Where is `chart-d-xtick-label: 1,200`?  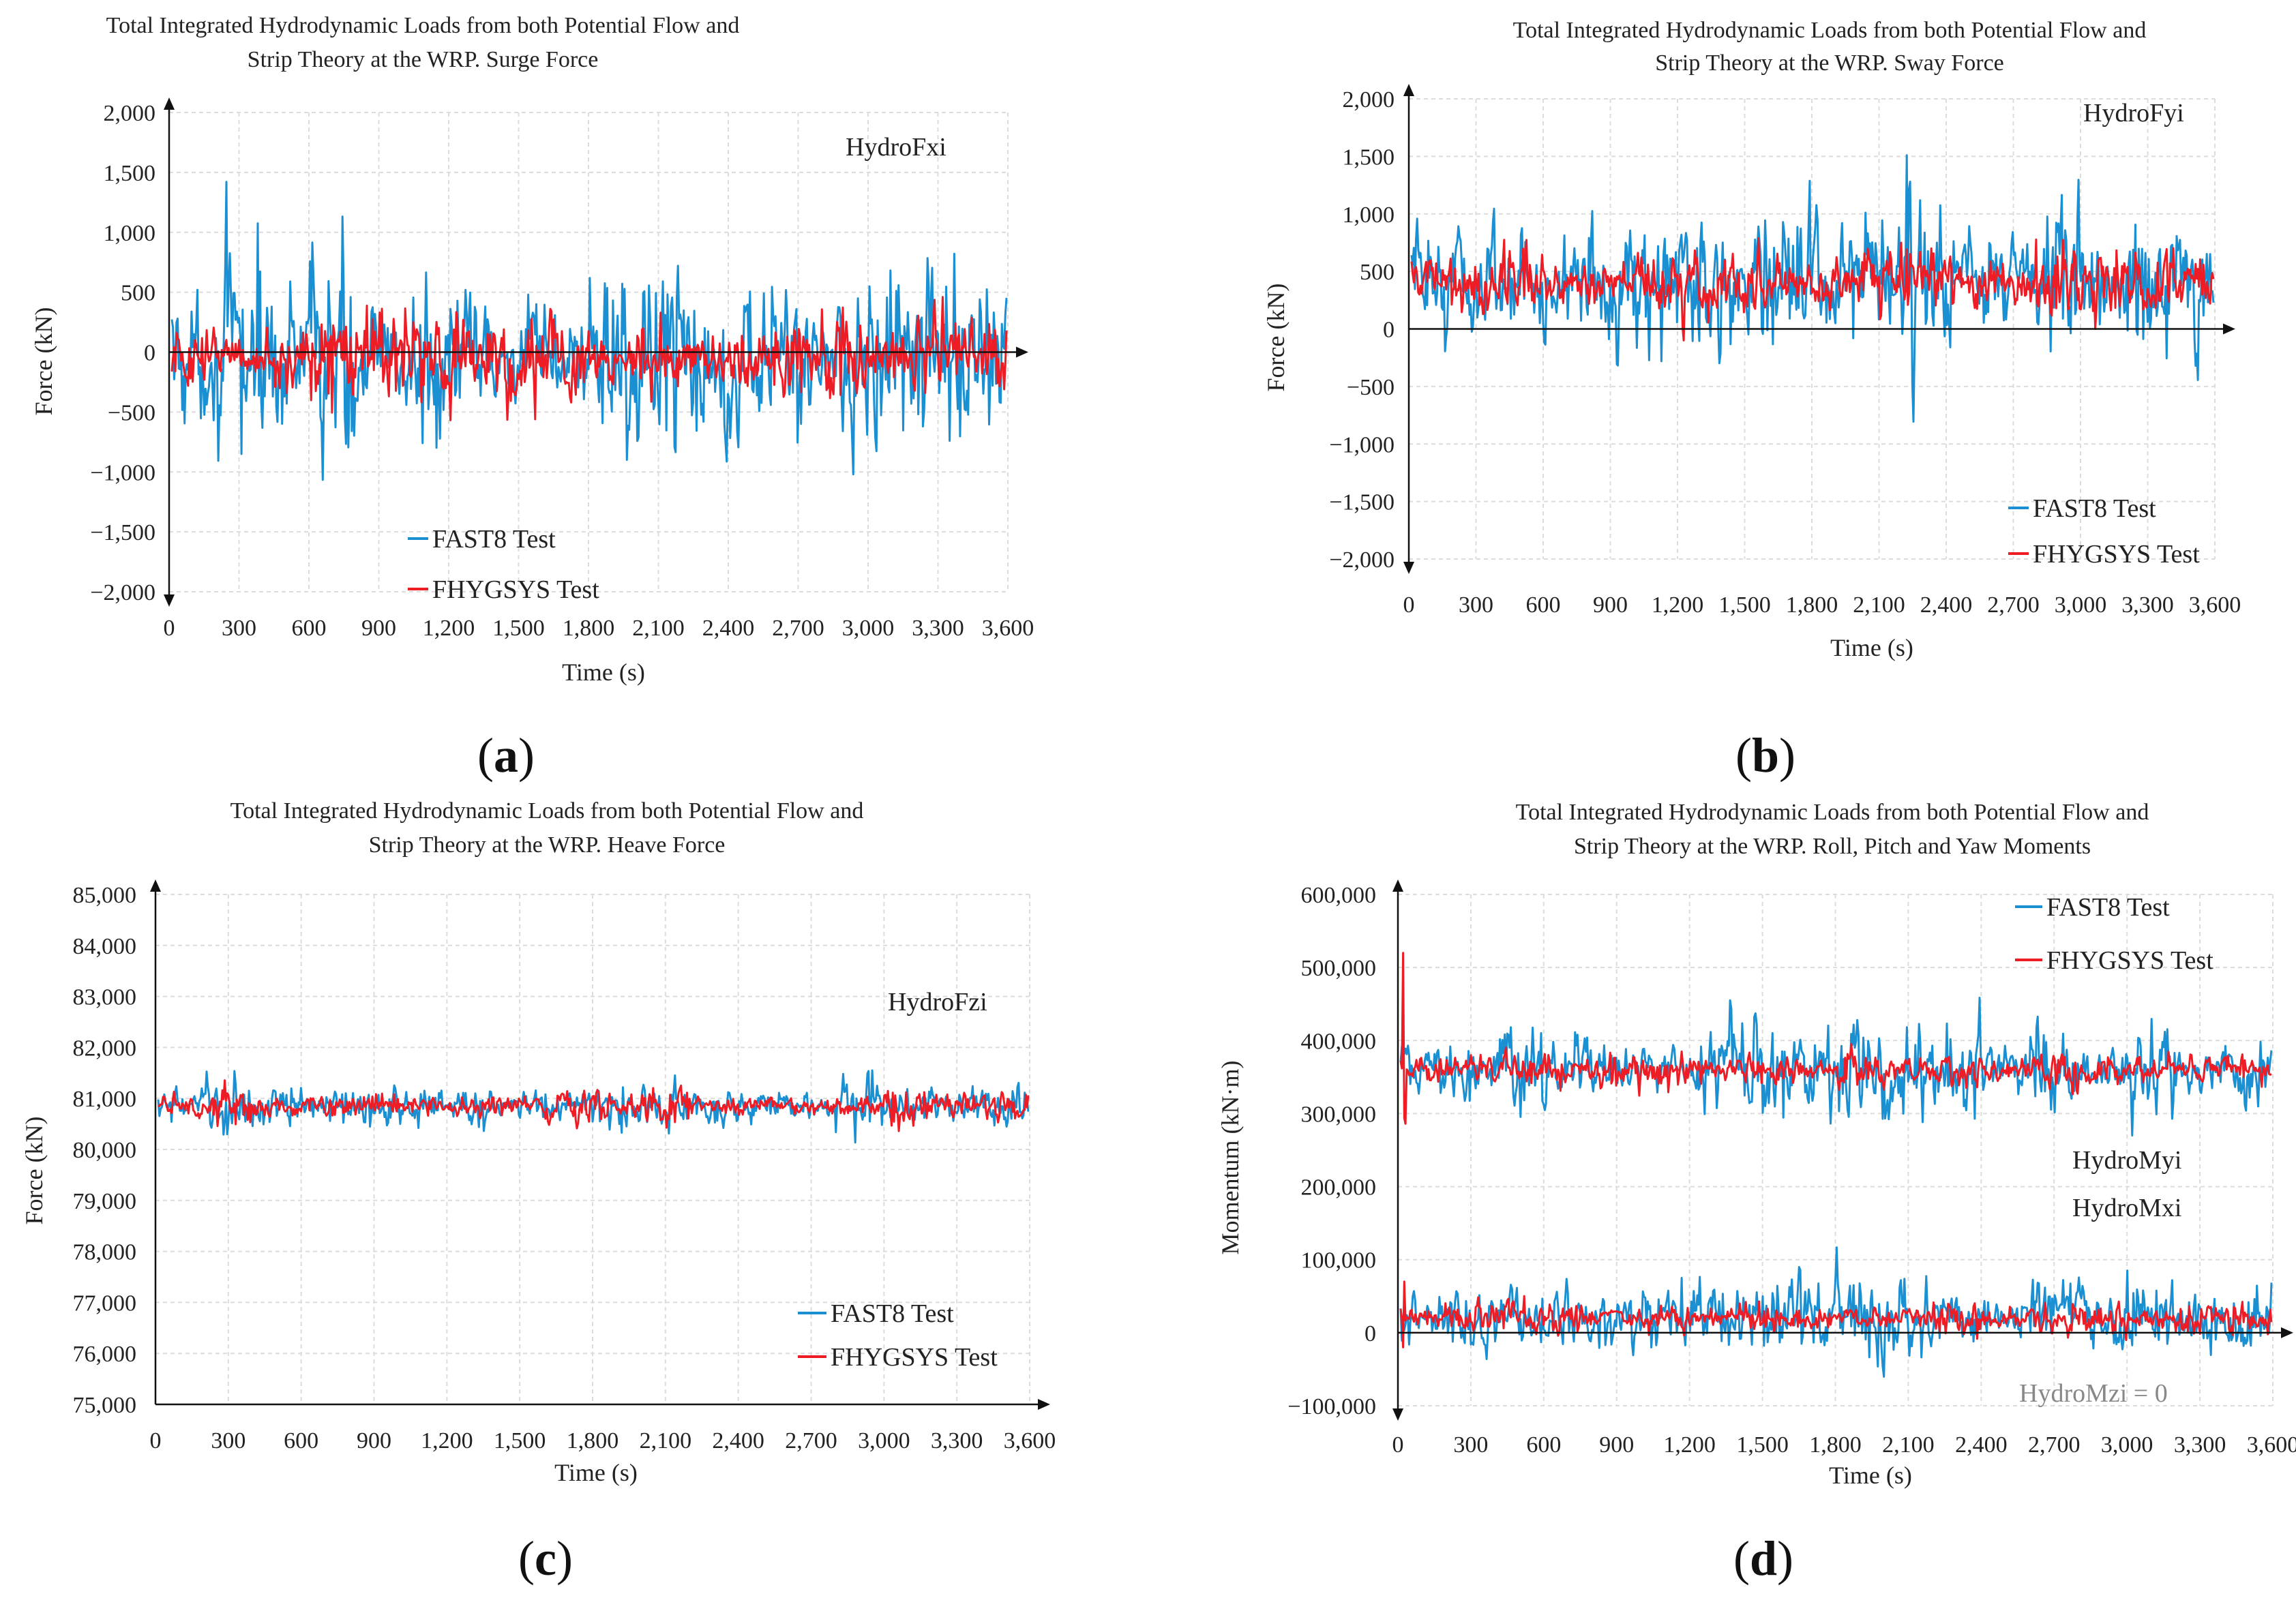 chart-d-xtick-label: 1,200 is located at coordinates (1690, 1445).